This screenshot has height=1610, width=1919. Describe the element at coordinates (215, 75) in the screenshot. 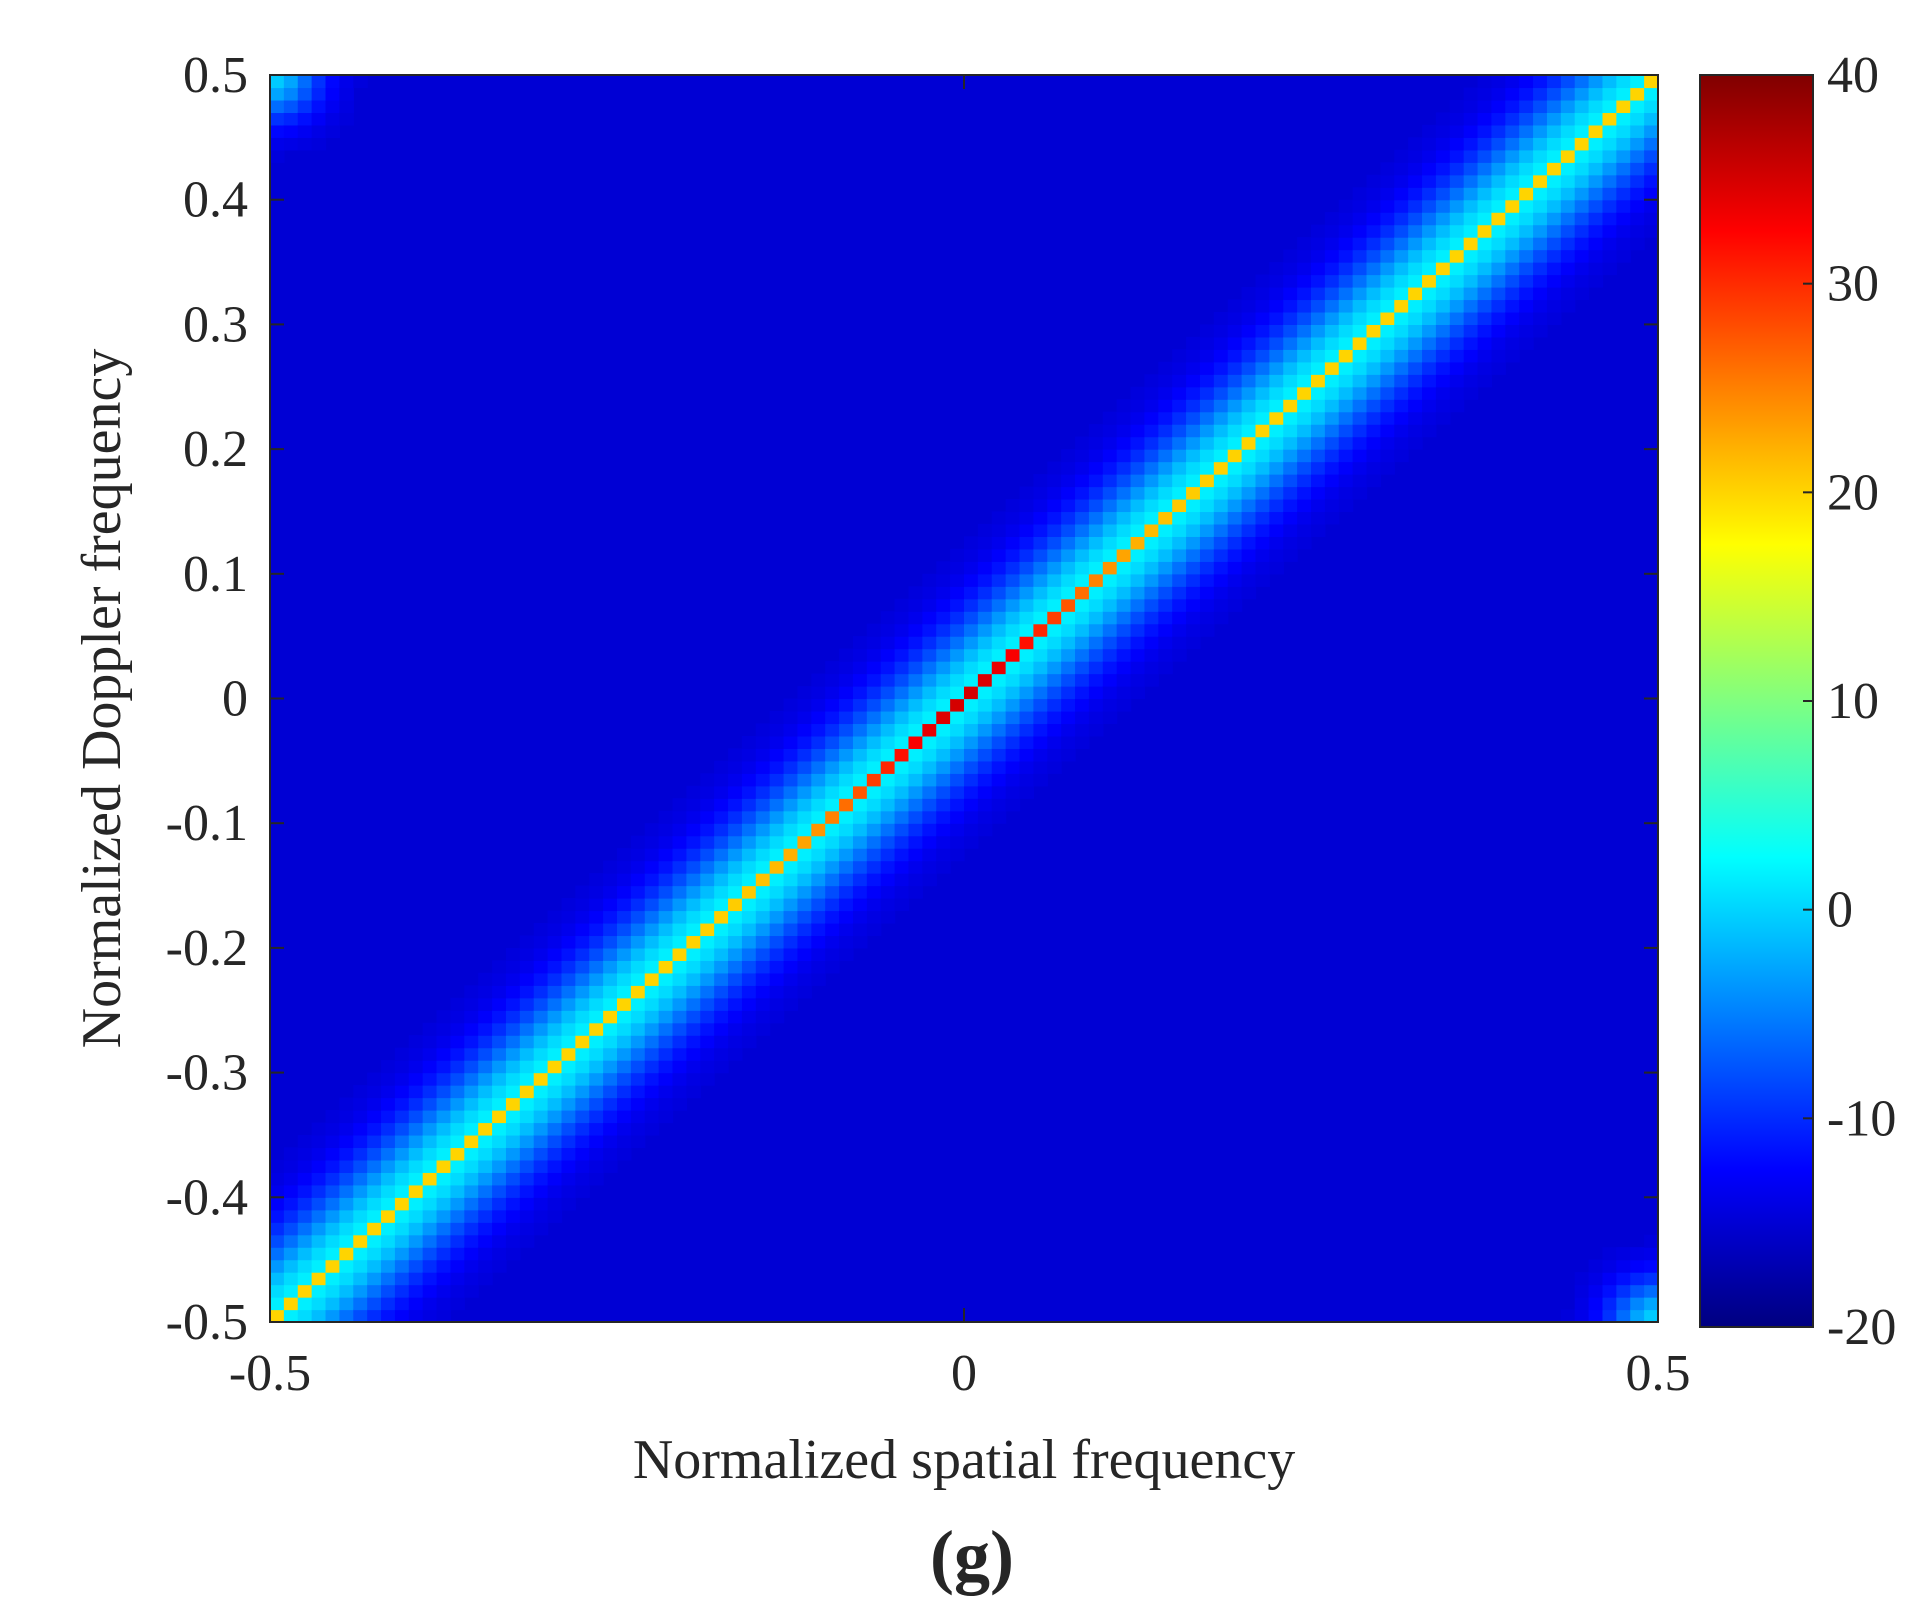

I see `y-tick-label: 0.5` at that location.